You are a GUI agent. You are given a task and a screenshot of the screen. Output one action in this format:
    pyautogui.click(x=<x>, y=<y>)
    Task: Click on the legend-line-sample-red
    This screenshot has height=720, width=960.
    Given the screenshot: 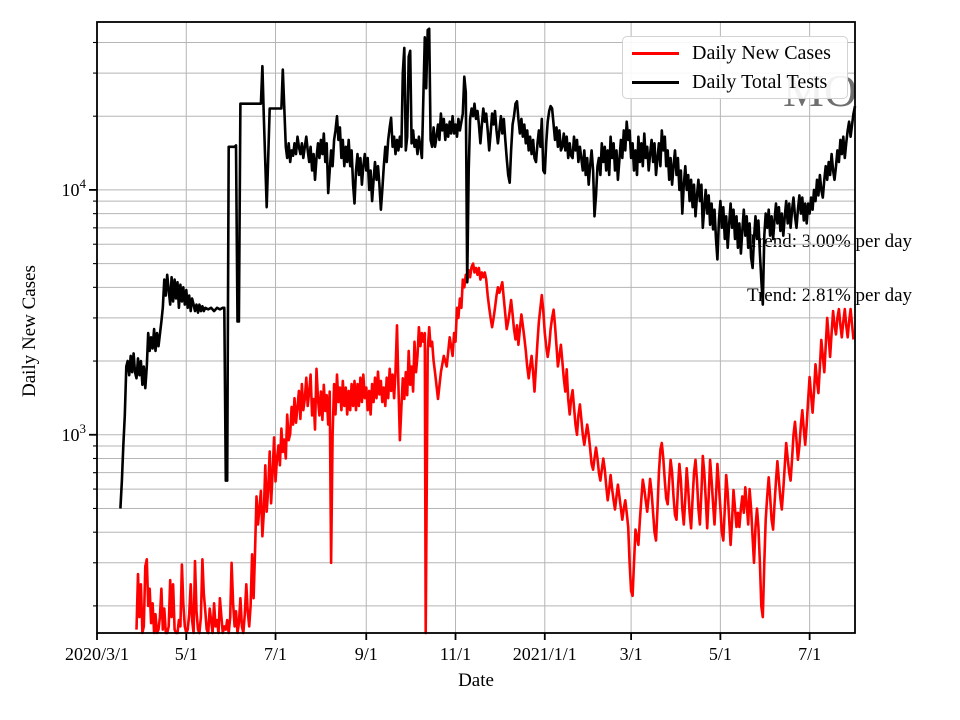 What is the action you would take?
    pyautogui.click(x=655, y=53)
    